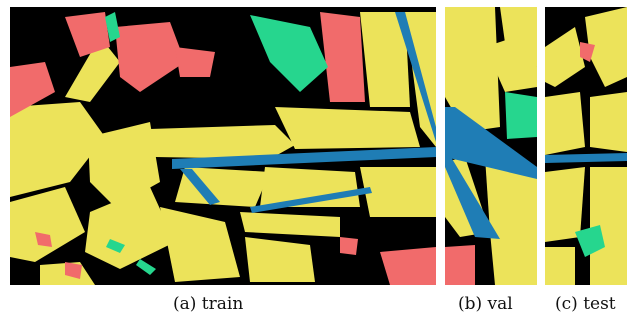  I want to click on test-caption: (c) test, so click(585, 304).